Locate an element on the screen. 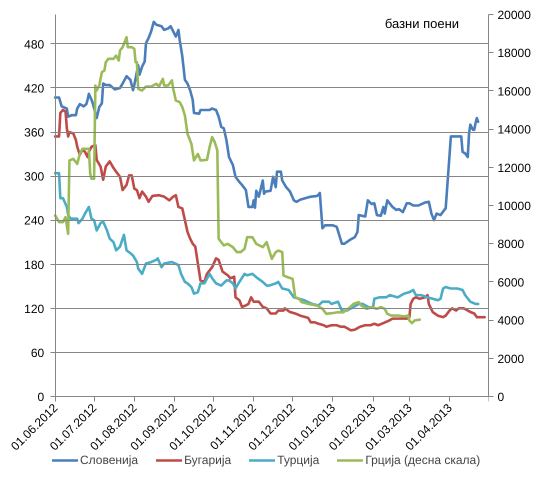  y2-tick-label: 20000 is located at coordinates (515, 15).